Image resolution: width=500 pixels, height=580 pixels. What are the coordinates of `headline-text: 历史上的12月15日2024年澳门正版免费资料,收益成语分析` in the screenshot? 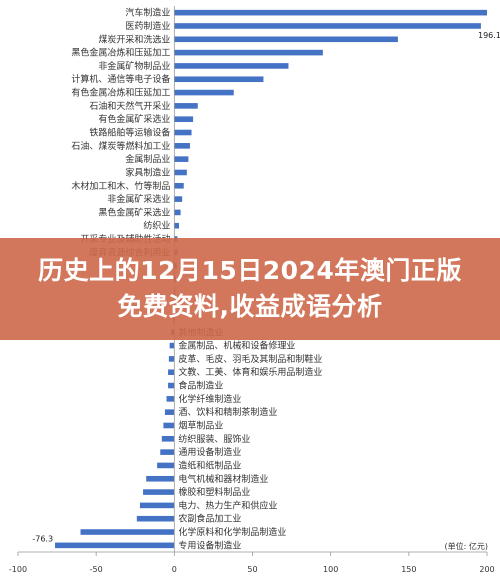 It's located at (250, 288).